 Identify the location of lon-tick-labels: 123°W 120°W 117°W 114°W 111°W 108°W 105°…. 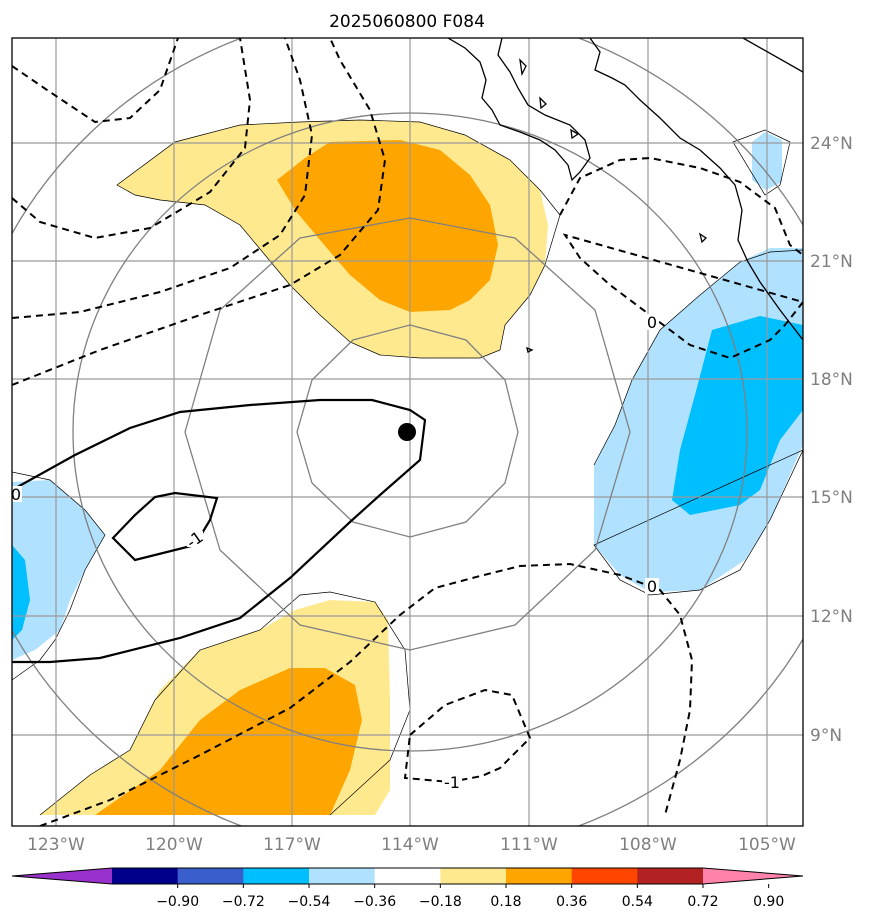
(411, 845).